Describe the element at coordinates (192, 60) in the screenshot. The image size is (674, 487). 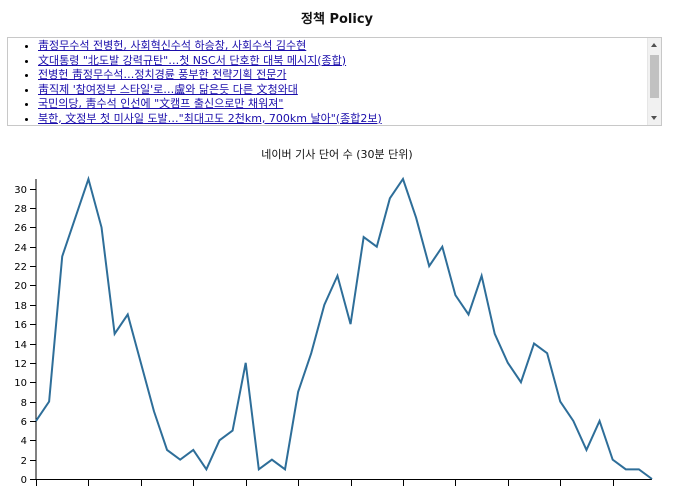
I see `news-link: 文대통령 "北도발 강력규탄"…첫 NSC서 단호한 대북 메시지(종합)` at that location.